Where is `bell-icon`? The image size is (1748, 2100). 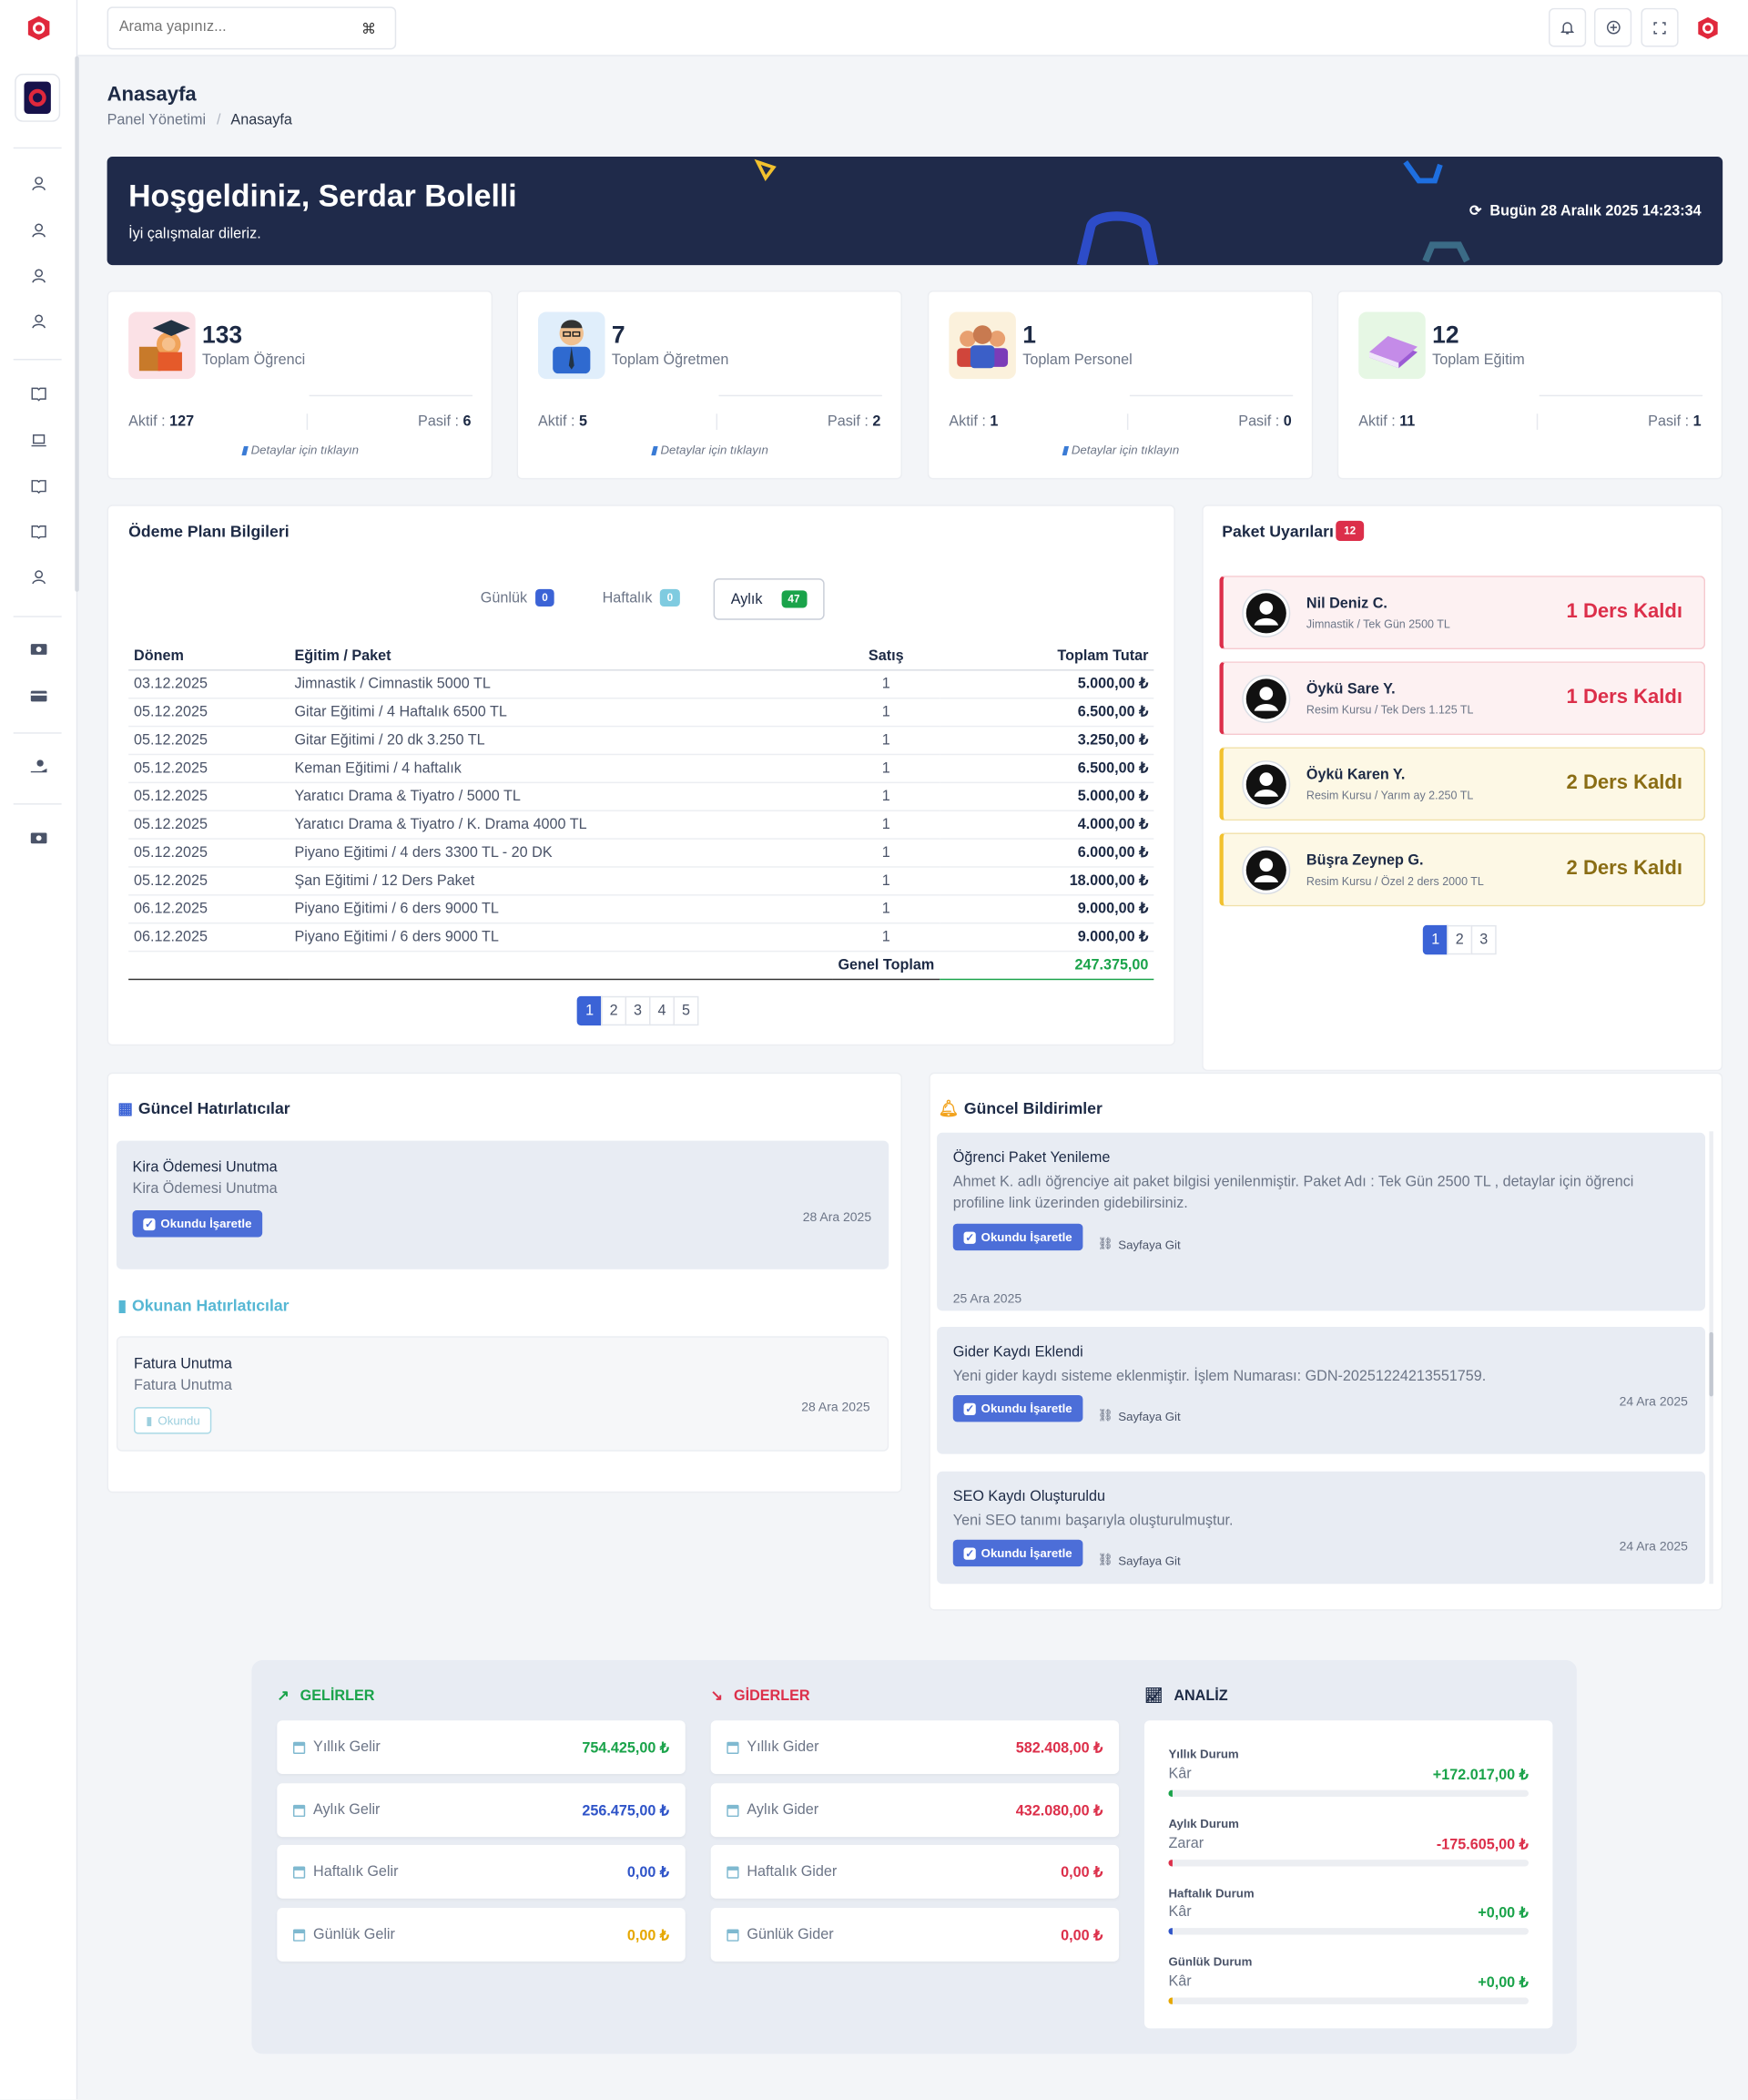 bell-icon is located at coordinates (1567, 28).